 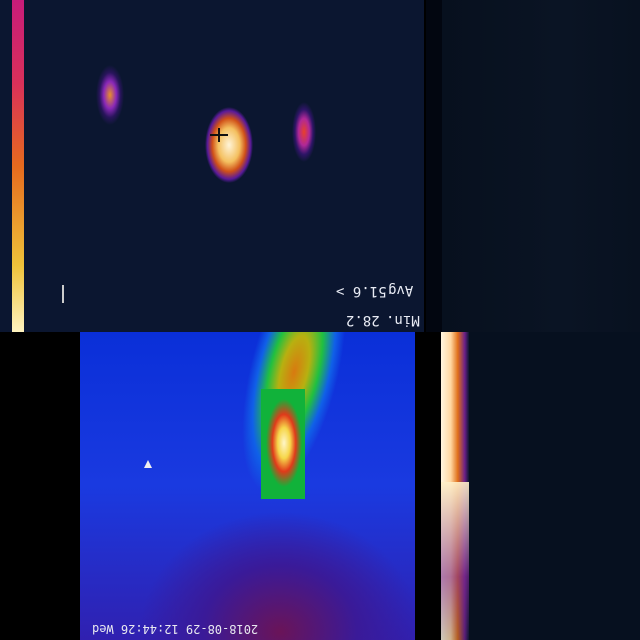 What do you see at coordinates (305, 138) in the screenshot?
I see `hot-region-right` at bounding box center [305, 138].